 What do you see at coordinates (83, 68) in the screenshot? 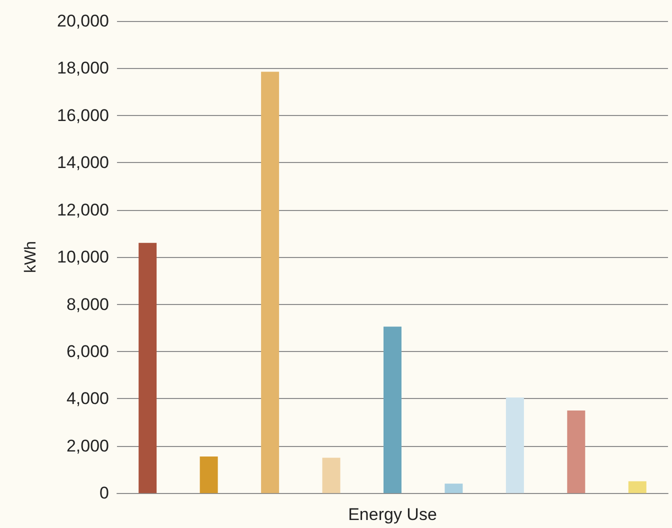
I see `y-tick-label: 18,000` at bounding box center [83, 68].